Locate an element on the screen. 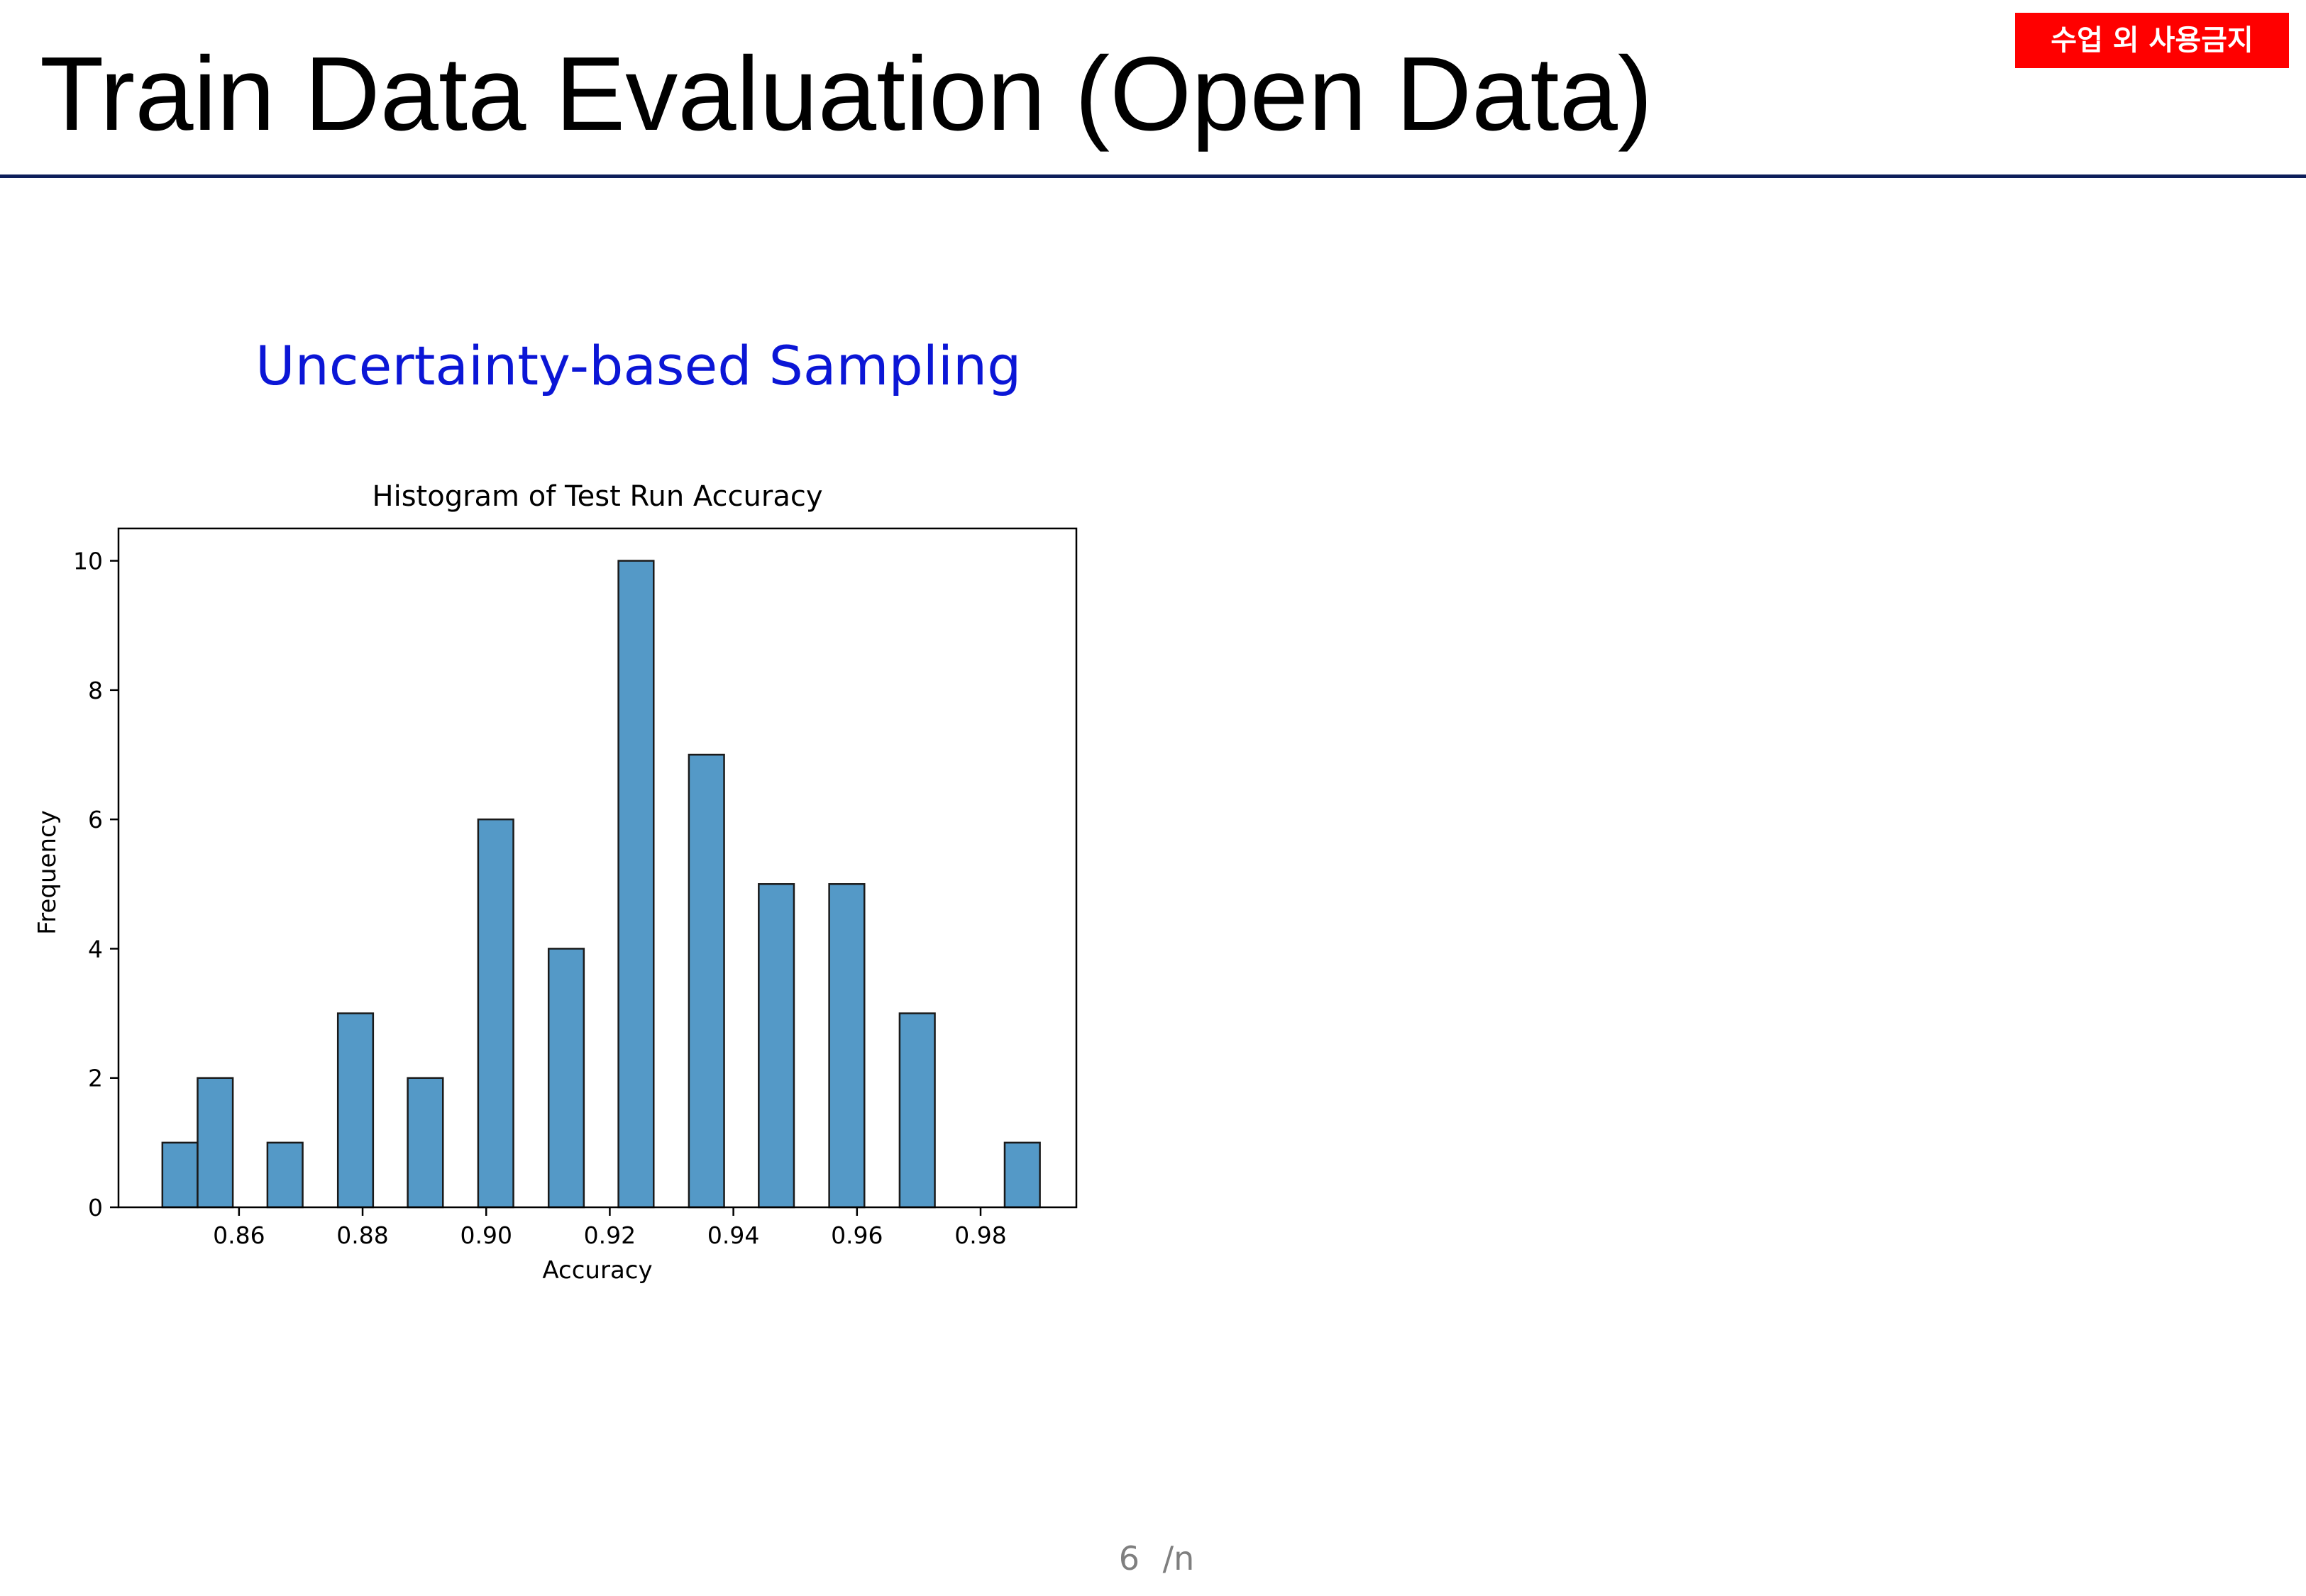 This screenshot has width=2306, height=1596. page-current: 6 is located at coordinates (1129, 1558).